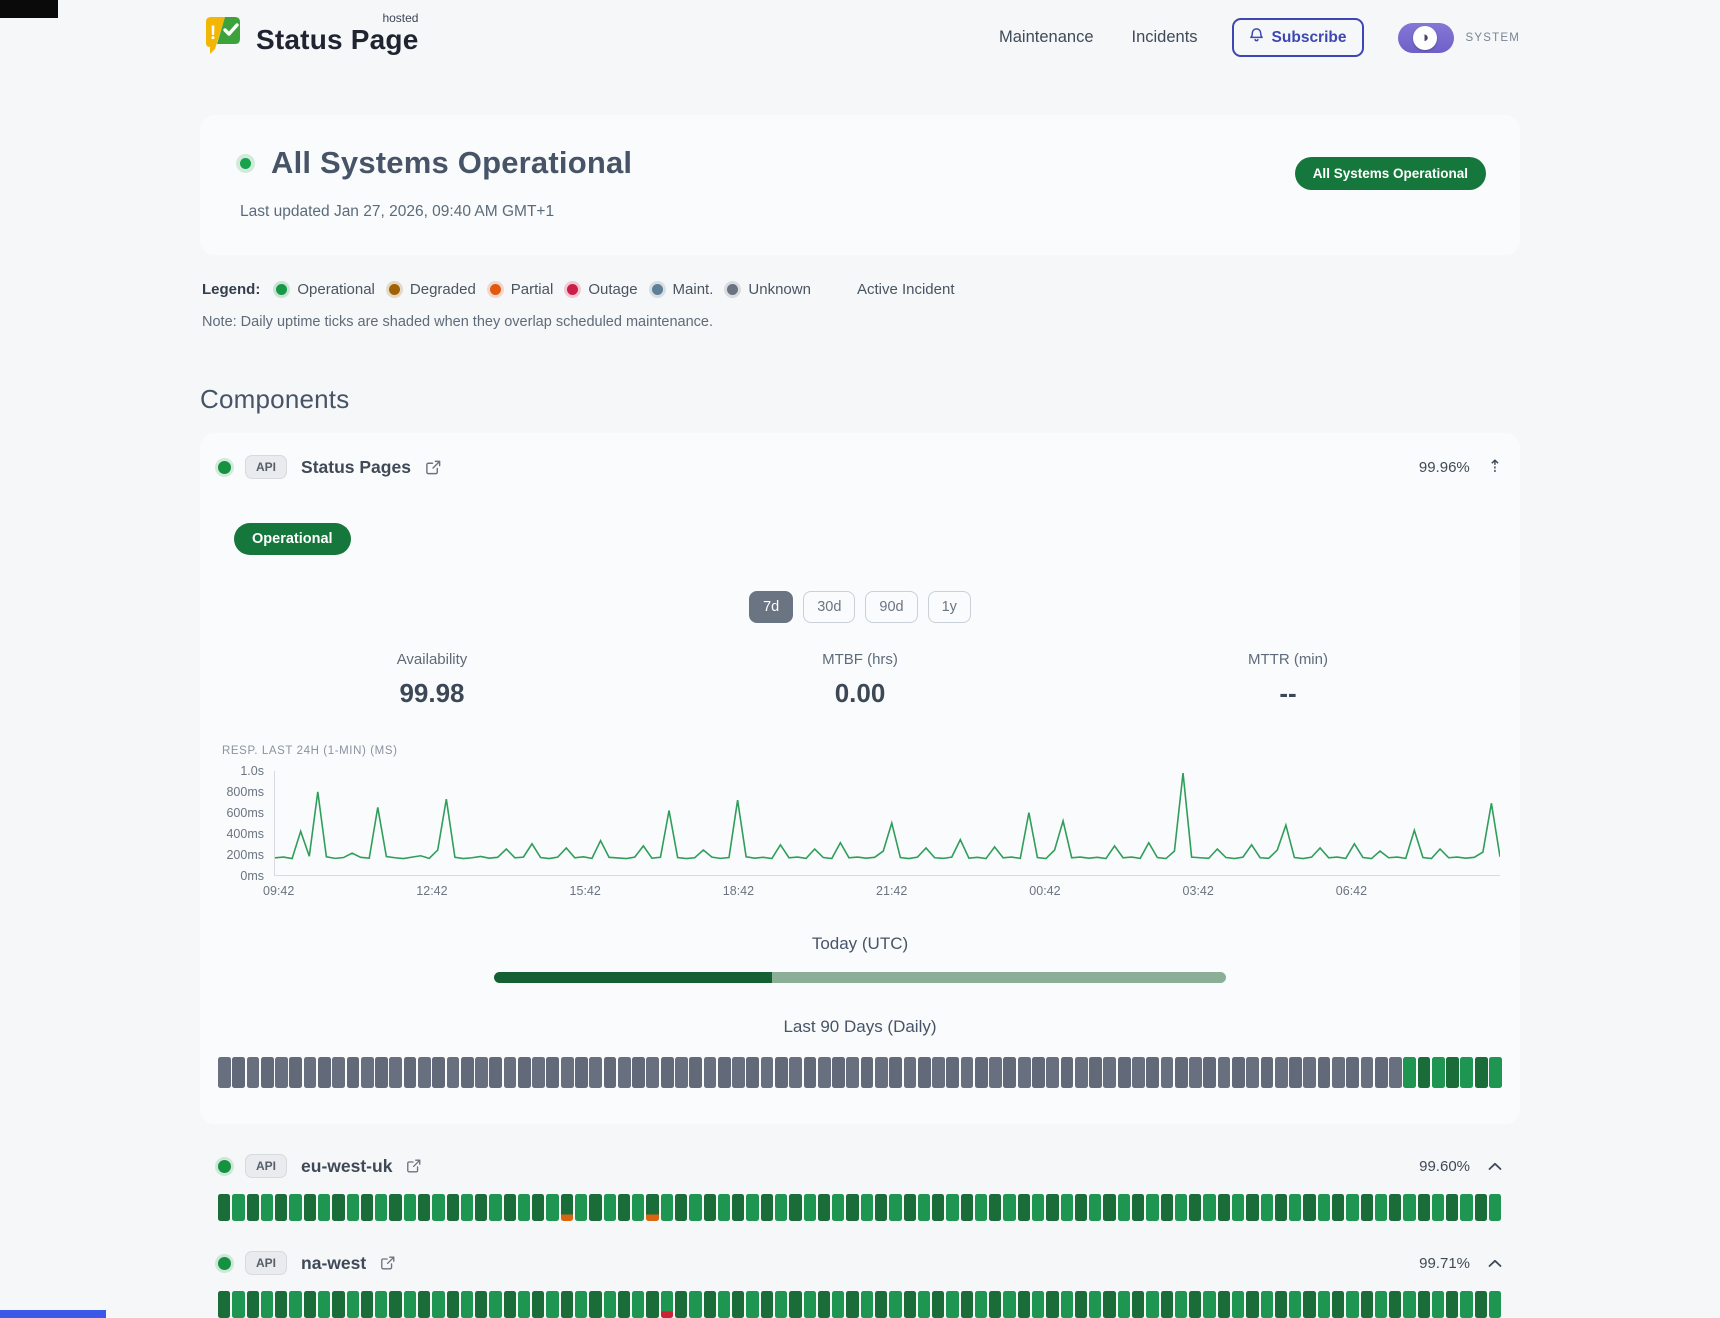  What do you see at coordinates (1297, 37) in the screenshot?
I see `subscribe-button: Subscribe` at bounding box center [1297, 37].